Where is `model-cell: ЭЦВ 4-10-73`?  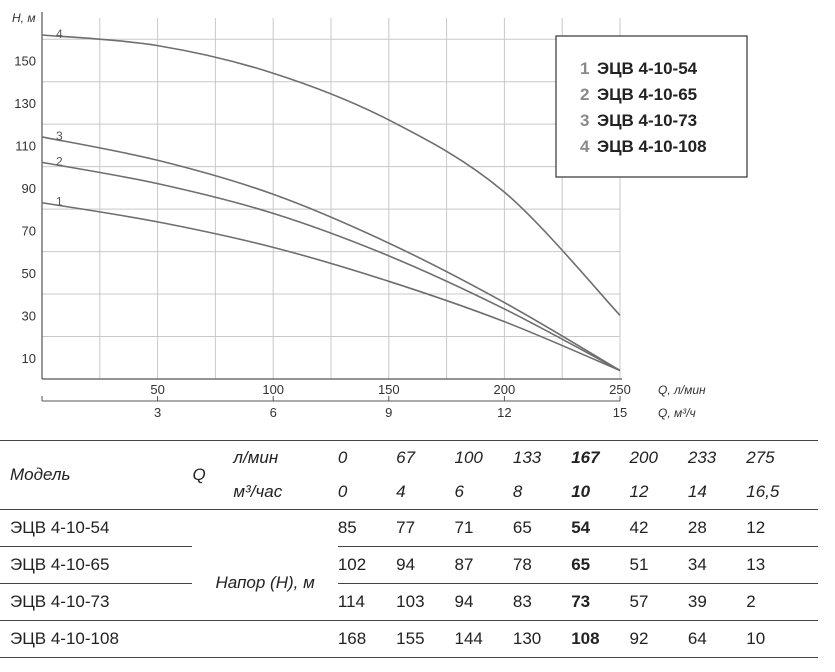
model-cell: ЭЦВ 4-10-73 is located at coordinates (96, 602).